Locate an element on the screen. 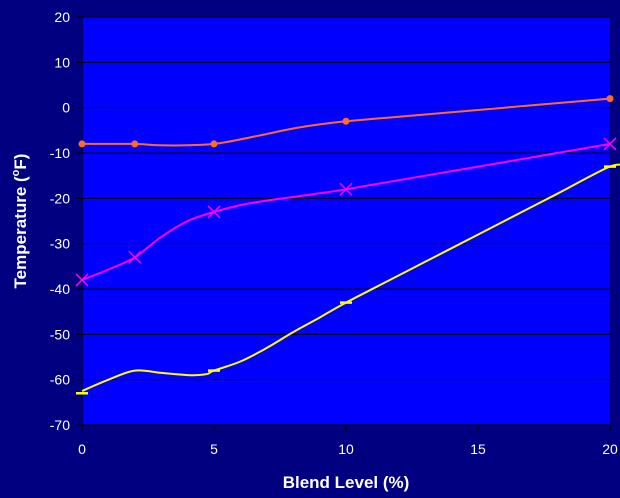 This screenshot has height=498, width=620. y-tick-label: -40 is located at coordinates (60, 289).